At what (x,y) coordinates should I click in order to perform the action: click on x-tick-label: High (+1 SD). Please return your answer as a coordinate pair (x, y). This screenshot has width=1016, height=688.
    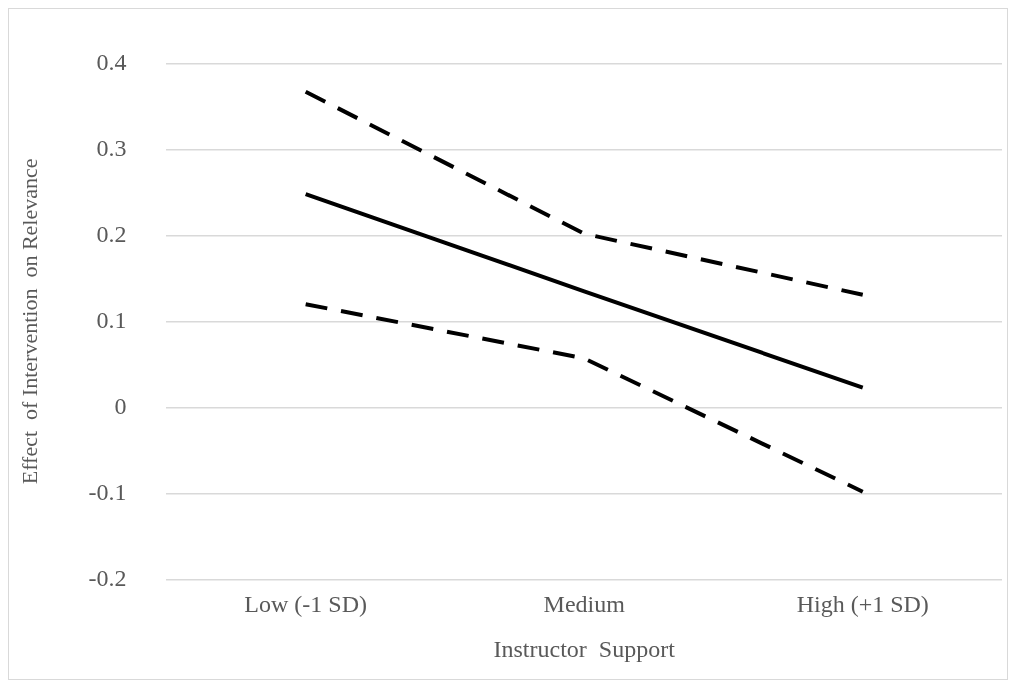
    Looking at the image, I should click on (862, 604).